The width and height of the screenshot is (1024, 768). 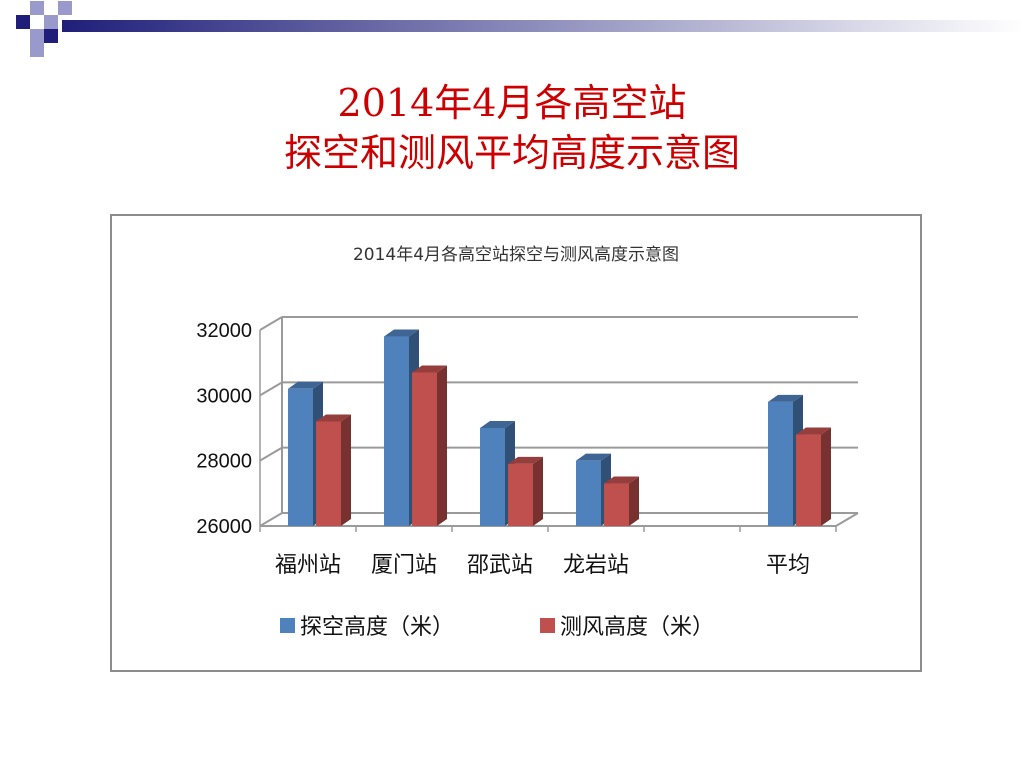 What do you see at coordinates (634, 501) in the screenshot?
I see `bar-wind-3-side` at bounding box center [634, 501].